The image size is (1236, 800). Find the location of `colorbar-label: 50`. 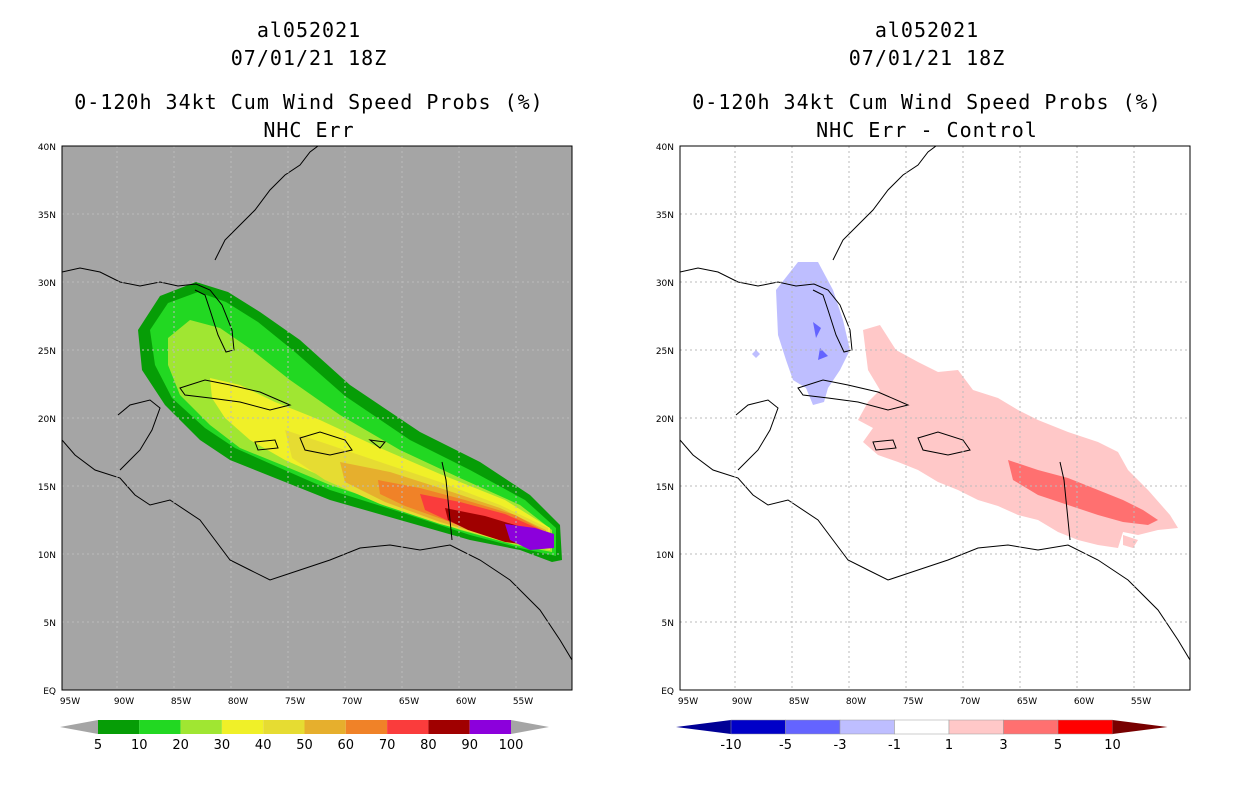

colorbar-label: 50 is located at coordinates (304, 745).